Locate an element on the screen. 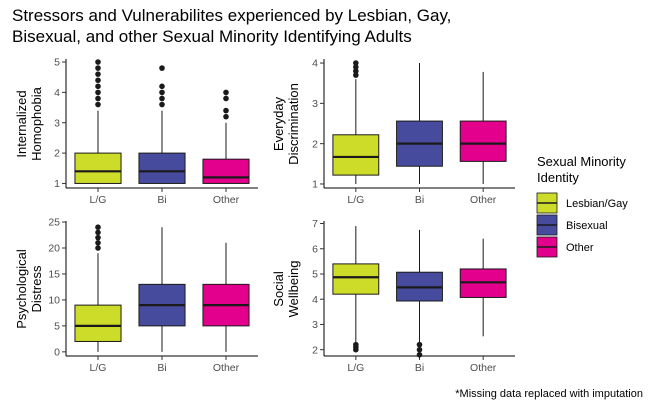 The height and width of the screenshot is (406, 658). y-tick-label: 25 is located at coordinates (54, 223).